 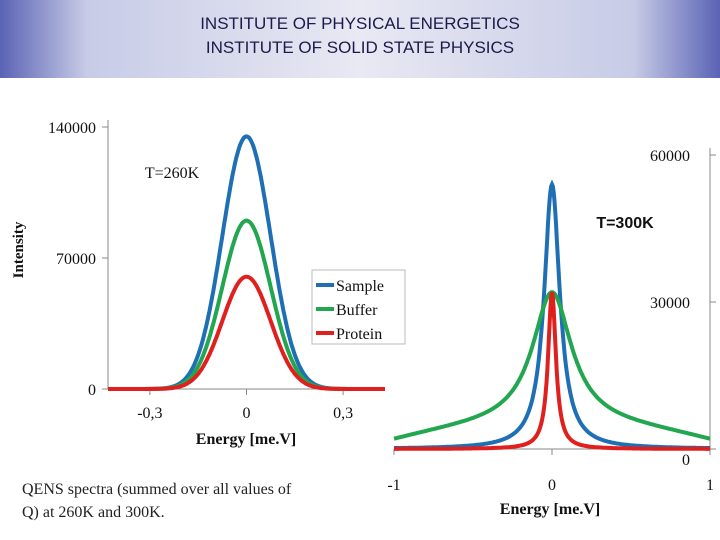 What do you see at coordinates (247, 413) in the screenshot?
I see `chart1-x-tick-label: 0` at bounding box center [247, 413].